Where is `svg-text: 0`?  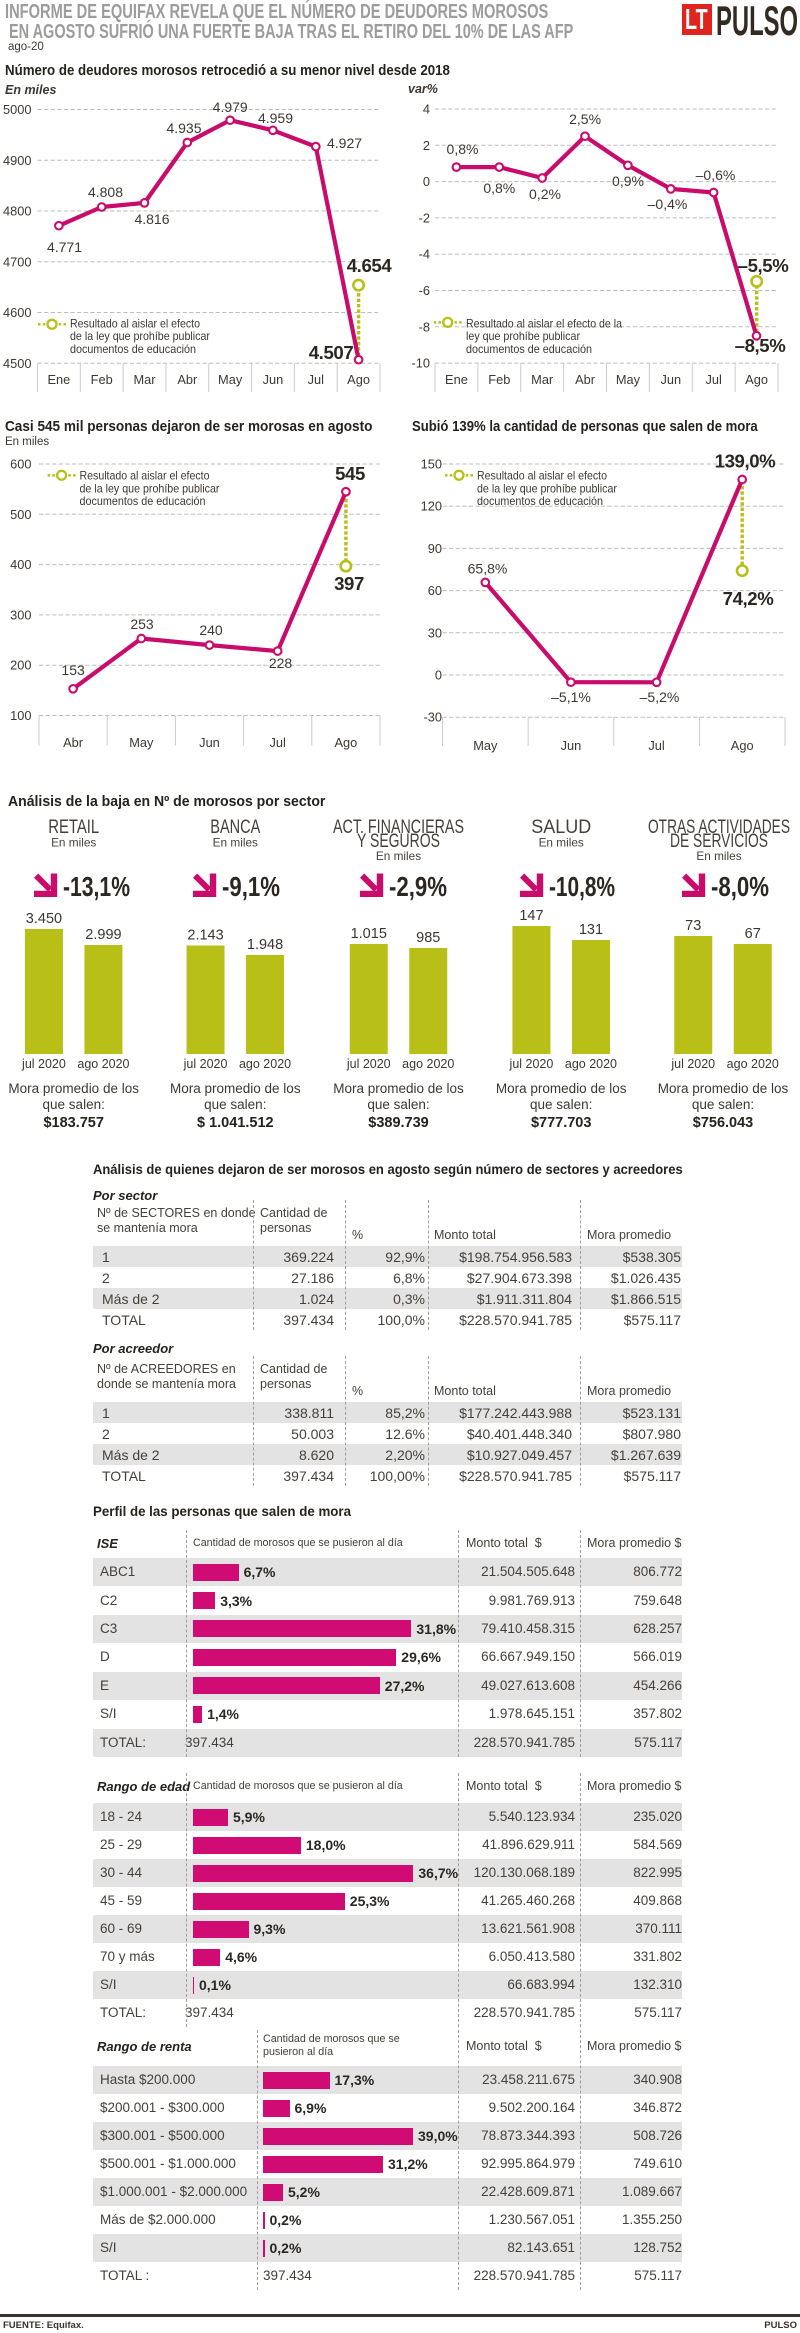
svg-text: 0 is located at coordinates (438, 675).